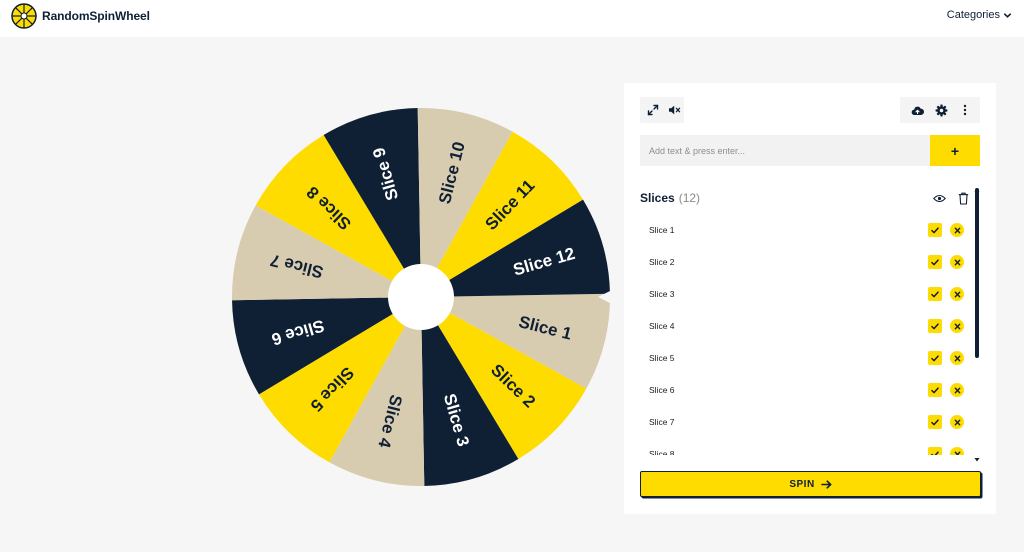  Describe the element at coordinates (605, 297) in the screenshot. I see `wheel-pointer-icon` at that location.